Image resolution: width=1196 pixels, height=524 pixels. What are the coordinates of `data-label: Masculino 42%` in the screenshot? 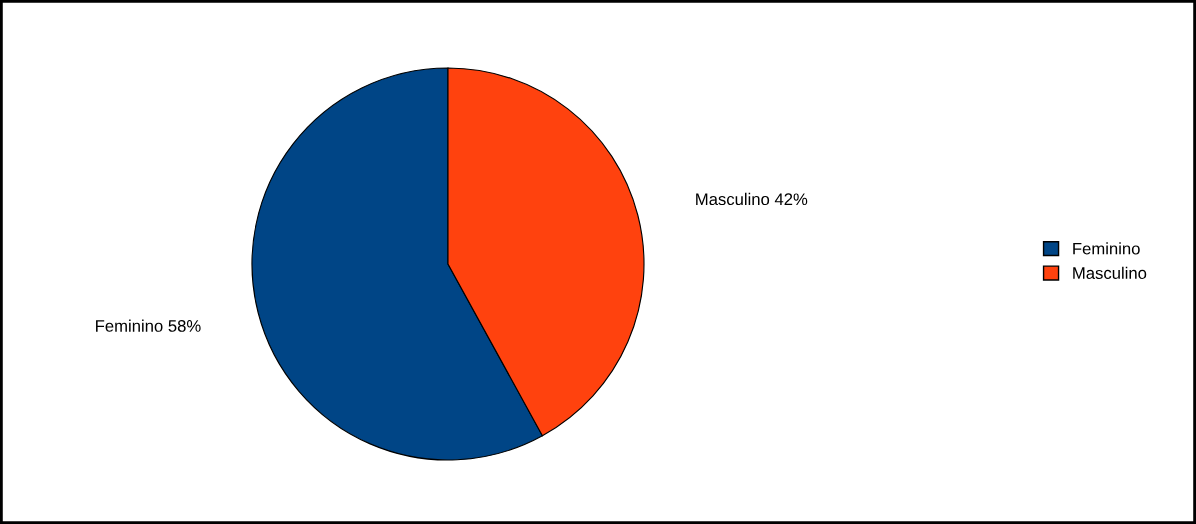 It's located at (752, 199).